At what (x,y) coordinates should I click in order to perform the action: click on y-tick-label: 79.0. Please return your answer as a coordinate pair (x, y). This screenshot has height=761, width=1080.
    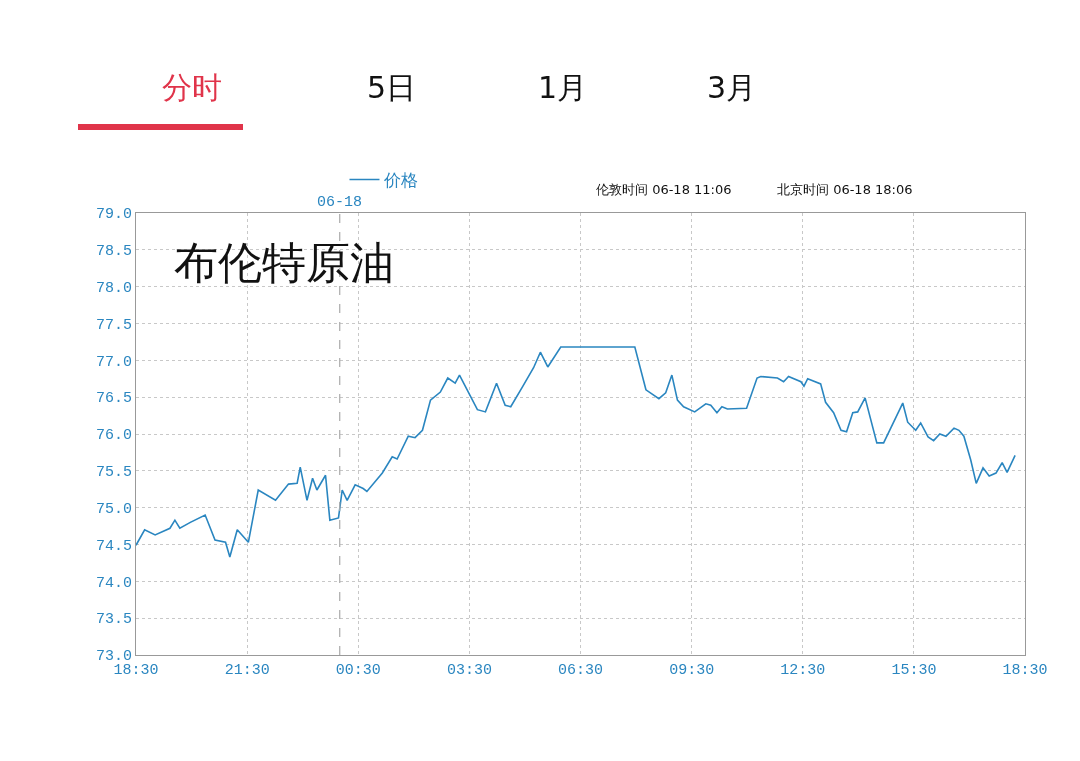
    Looking at the image, I should click on (113, 215).